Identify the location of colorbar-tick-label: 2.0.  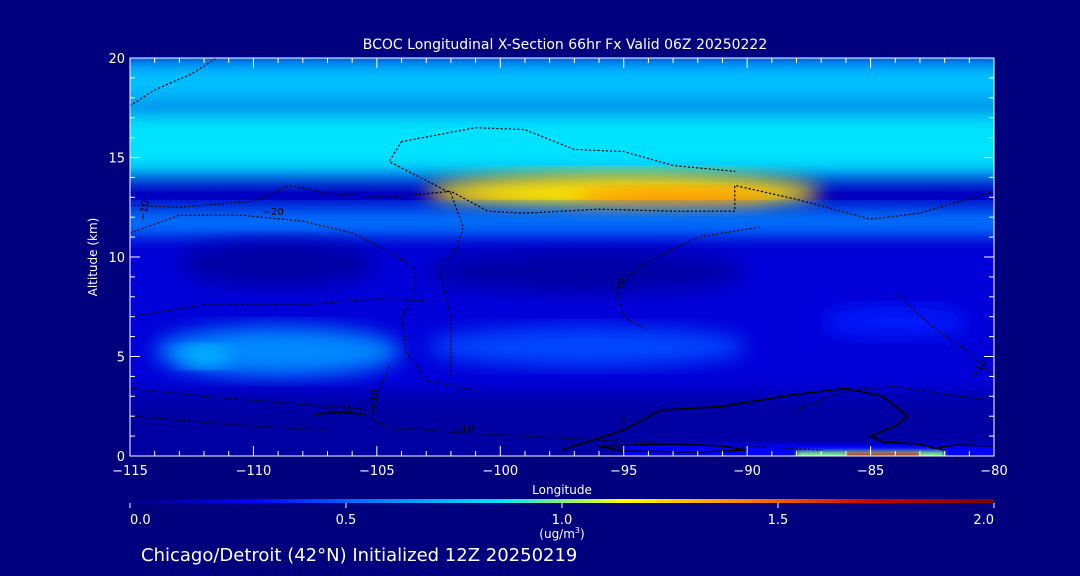
(983, 520).